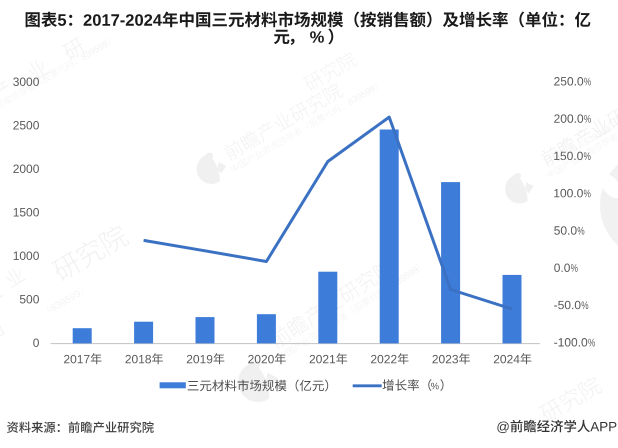 Image resolution: width=618 pixels, height=448 pixels. I want to click on svg-text: 3000, so click(26, 82).